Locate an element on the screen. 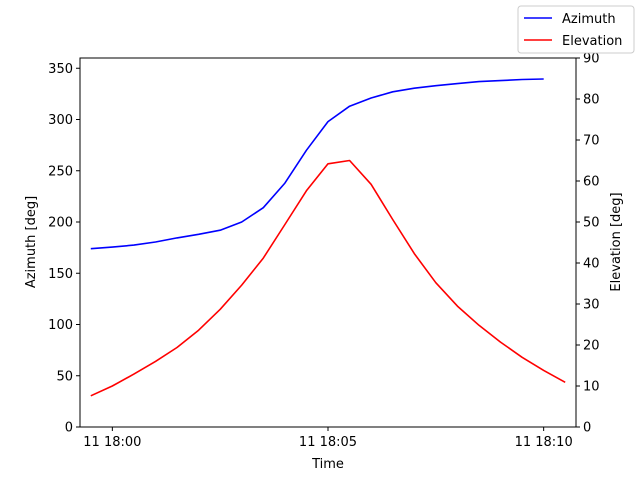  right-tick-label: 50 is located at coordinates (591, 223).